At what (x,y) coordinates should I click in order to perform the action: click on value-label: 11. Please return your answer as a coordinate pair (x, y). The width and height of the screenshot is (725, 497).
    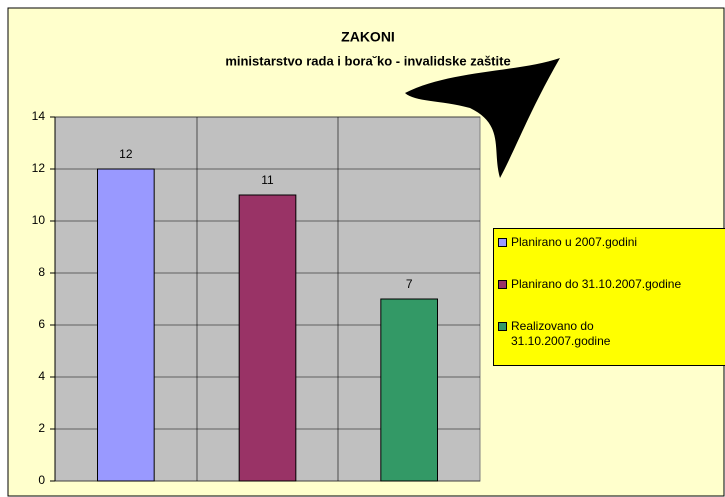
    Looking at the image, I should click on (267, 180).